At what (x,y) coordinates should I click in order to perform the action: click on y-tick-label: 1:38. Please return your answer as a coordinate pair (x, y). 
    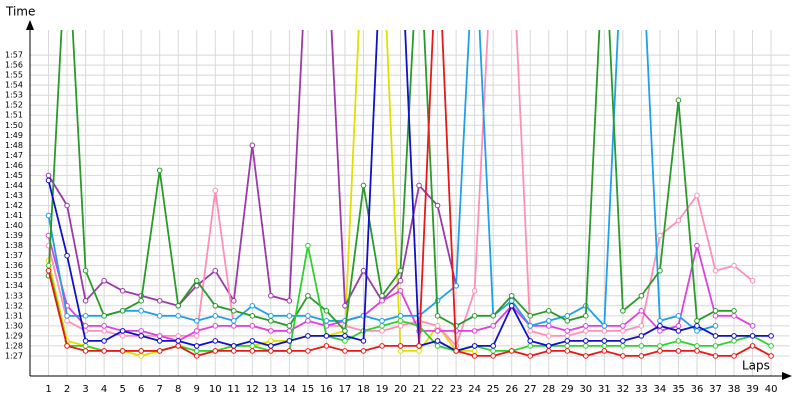
    Looking at the image, I should click on (14, 245).